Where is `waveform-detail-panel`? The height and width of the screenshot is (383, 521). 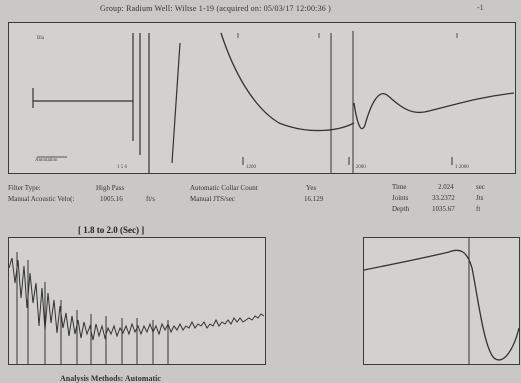 waveform-detail-panel is located at coordinates (441, 301).